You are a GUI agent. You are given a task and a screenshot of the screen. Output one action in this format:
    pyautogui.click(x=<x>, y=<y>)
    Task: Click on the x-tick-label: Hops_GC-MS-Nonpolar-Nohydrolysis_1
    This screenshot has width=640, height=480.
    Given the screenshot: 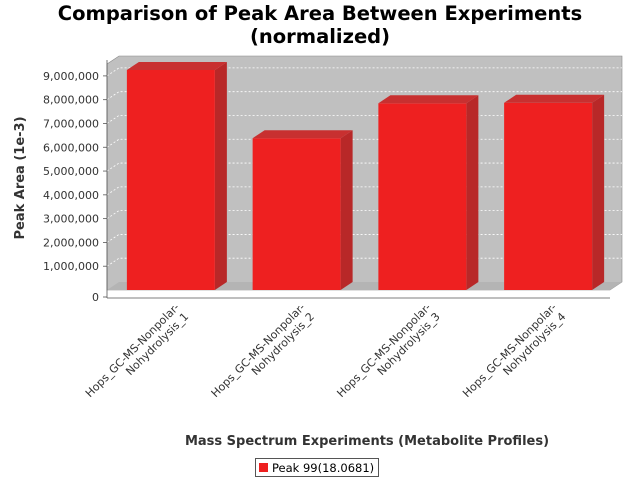 What is the action you would take?
    pyautogui.click(x=137, y=350)
    